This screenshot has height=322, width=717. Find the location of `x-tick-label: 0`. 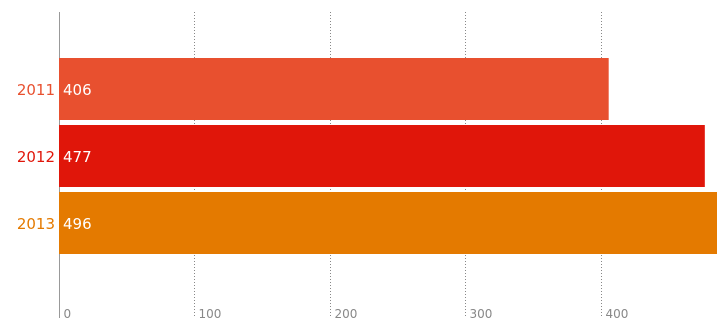

x-tick-label: 0 is located at coordinates (68, 314).